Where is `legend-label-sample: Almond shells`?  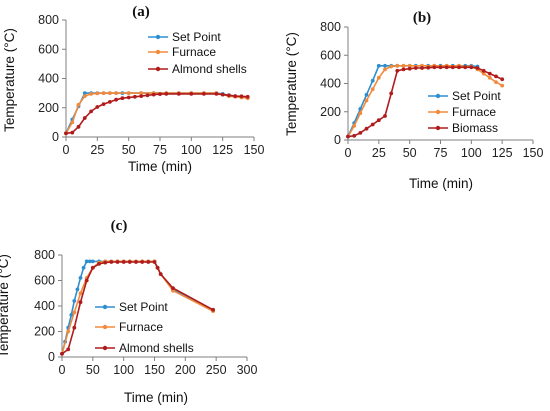
legend-label-sample: Almond shells is located at coordinates (209, 69).